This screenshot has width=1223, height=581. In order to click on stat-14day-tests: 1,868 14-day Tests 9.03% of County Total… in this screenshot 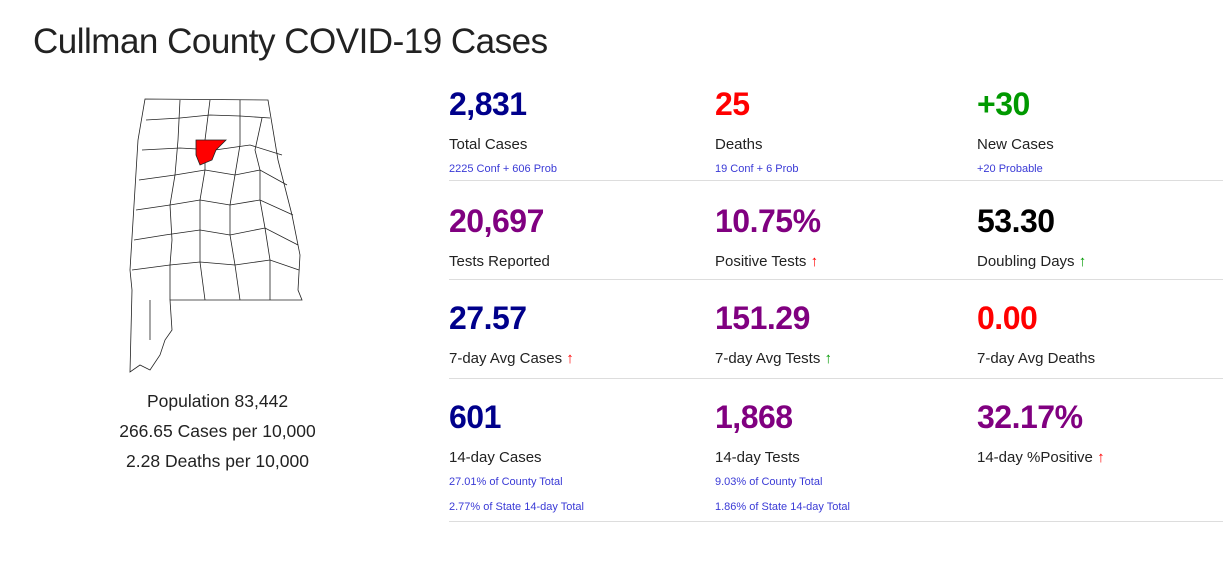, I will do `click(846, 450)`.